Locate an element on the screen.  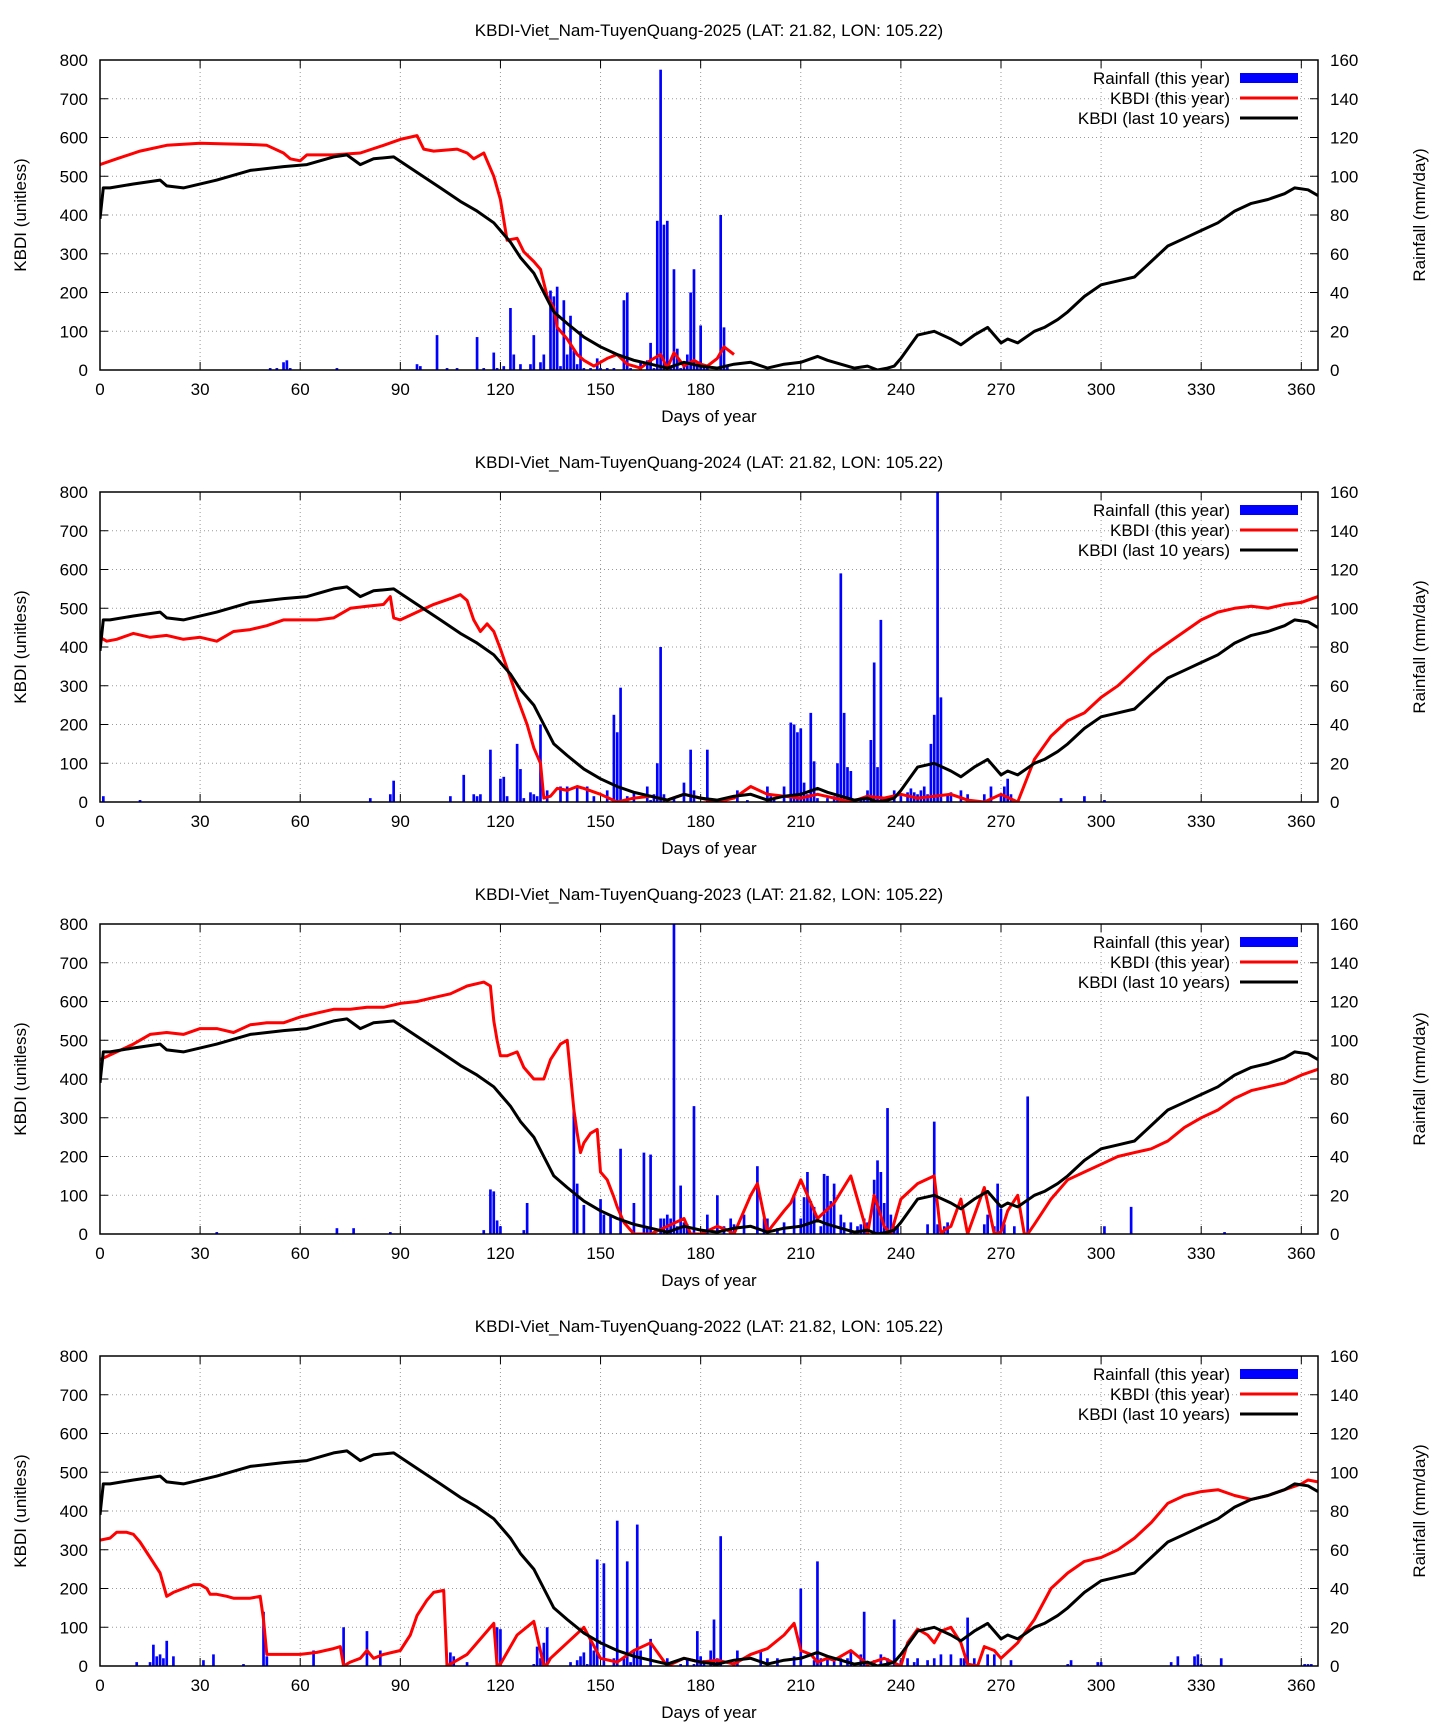
x-axis-label: Days of year is located at coordinates (709, 416).